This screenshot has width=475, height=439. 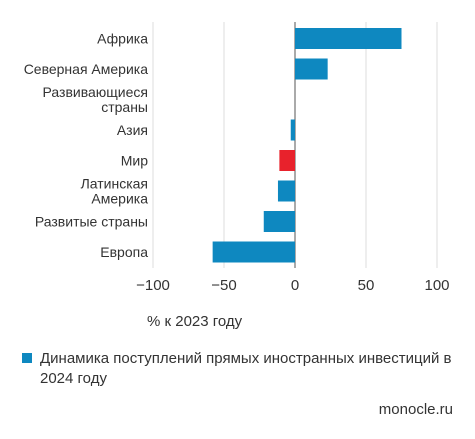 I want to click on legend-swatch, so click(x=27, y=358).